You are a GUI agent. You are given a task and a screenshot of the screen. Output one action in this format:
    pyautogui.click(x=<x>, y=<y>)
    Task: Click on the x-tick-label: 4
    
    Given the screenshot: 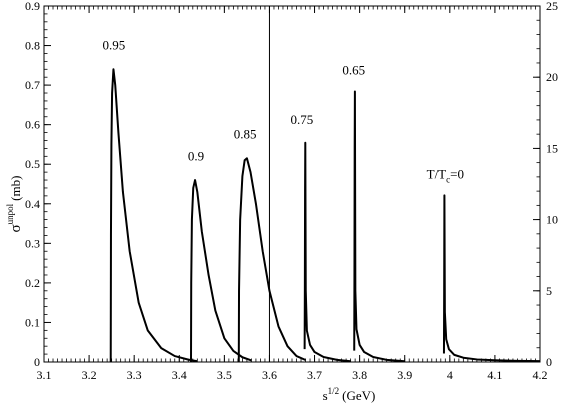 What is the action you would take?
    pyautogui.click(x=450, y=375)
    